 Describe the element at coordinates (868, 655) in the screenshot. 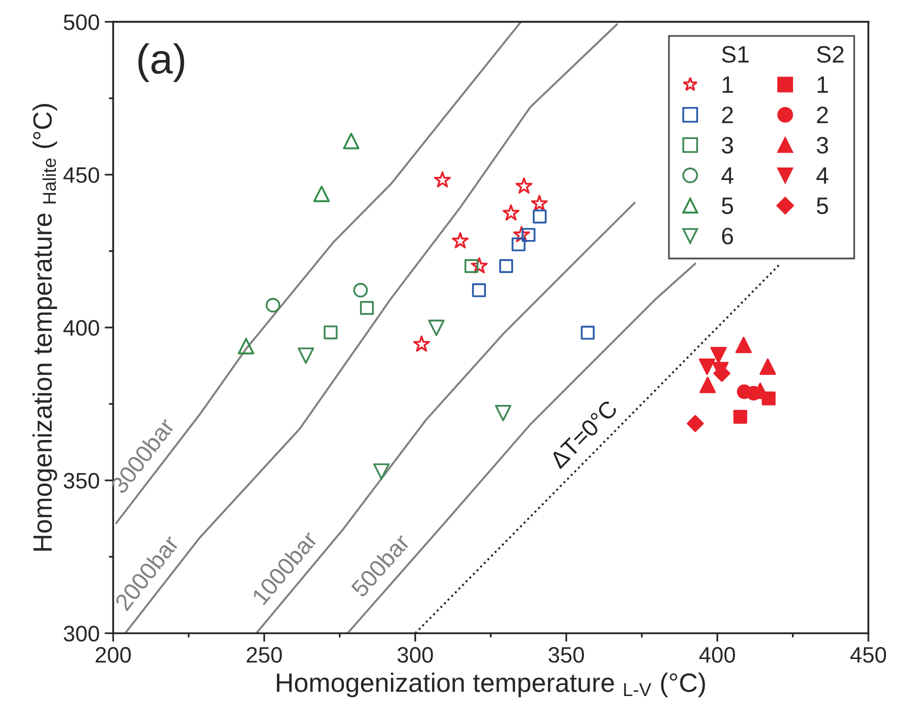

I see `x-tick-label: 450` at that location.